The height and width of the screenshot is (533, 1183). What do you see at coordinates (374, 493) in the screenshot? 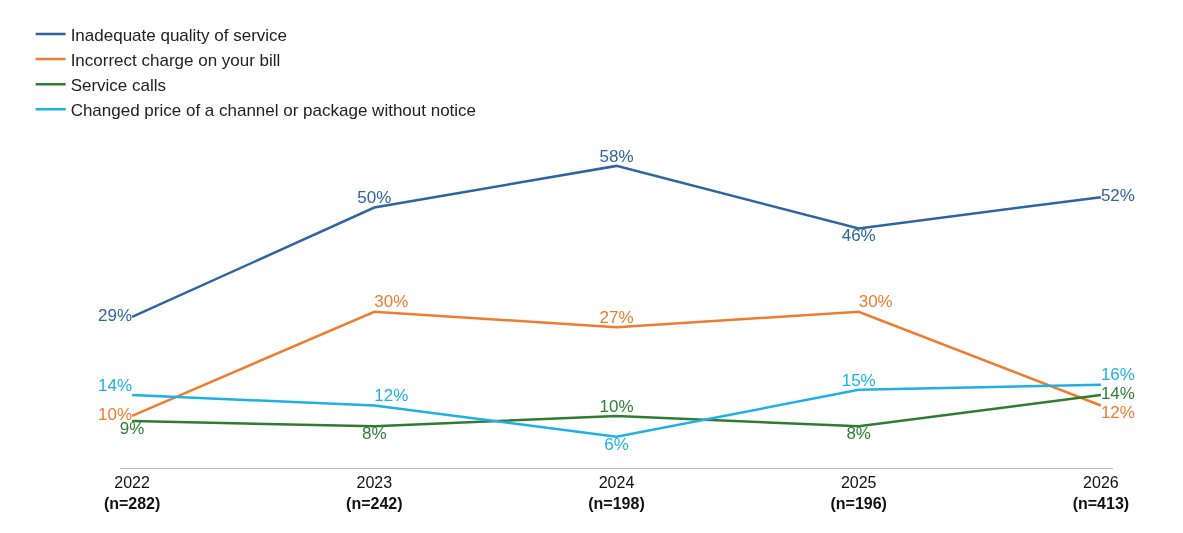
I see `x-tick-label: 2023 (n=242)` at bounding box center [374, 493].